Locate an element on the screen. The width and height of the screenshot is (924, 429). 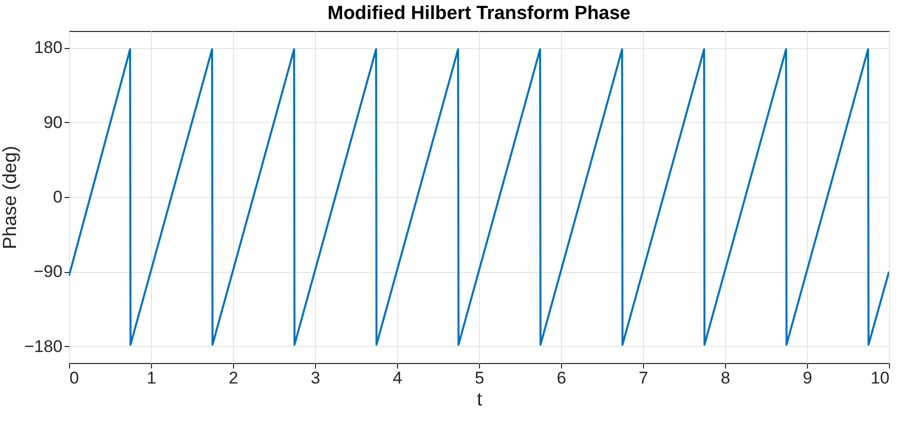
x-axis-title: t is located at coordinates (479, 400).